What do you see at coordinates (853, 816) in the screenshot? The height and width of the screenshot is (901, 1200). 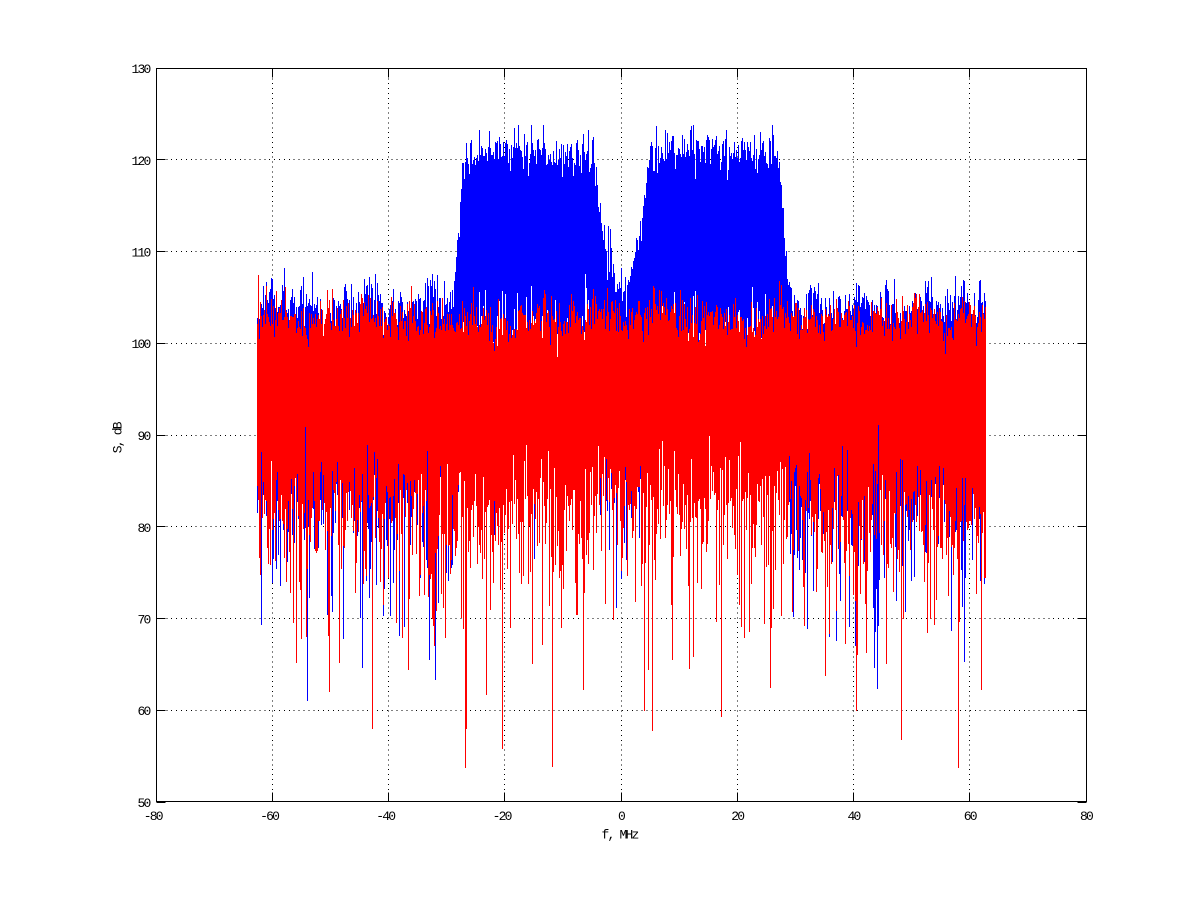 I see `svg-text: 40` at bounding box center [853, 816].